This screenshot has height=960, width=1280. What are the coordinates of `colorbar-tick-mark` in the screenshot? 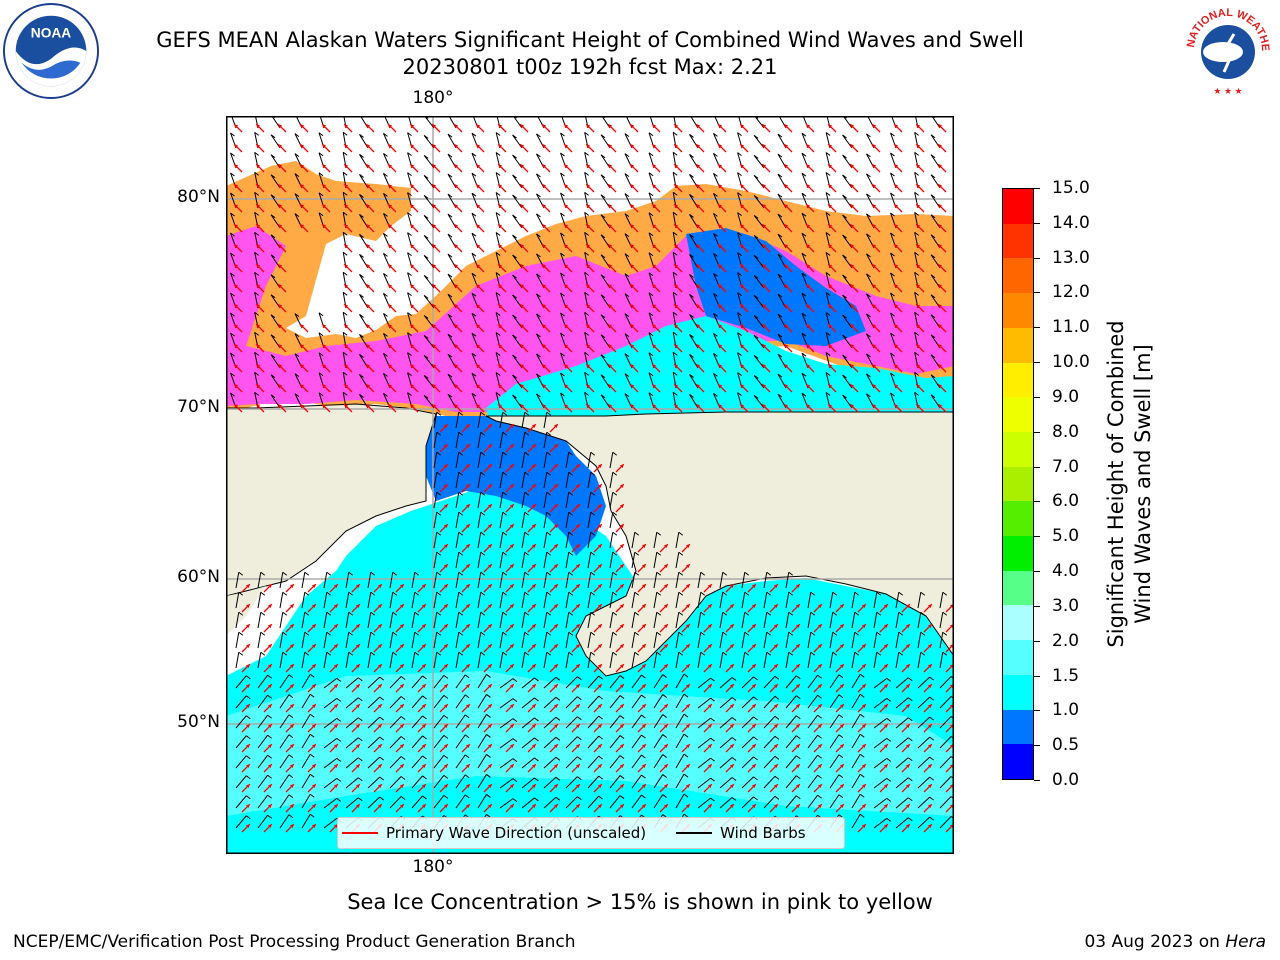 It's located at (1037, 223).